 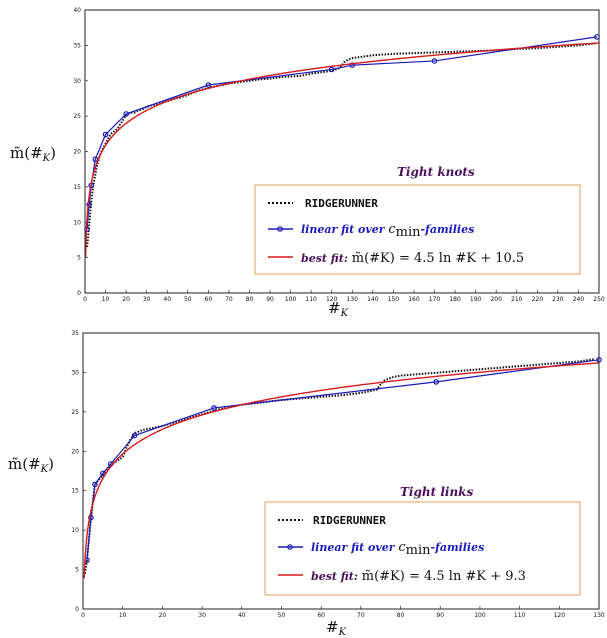 What do you see at coordinates (436, 492) in the screenshot?
I see `plot-title: Tight links` at bounding box center [436, 492].